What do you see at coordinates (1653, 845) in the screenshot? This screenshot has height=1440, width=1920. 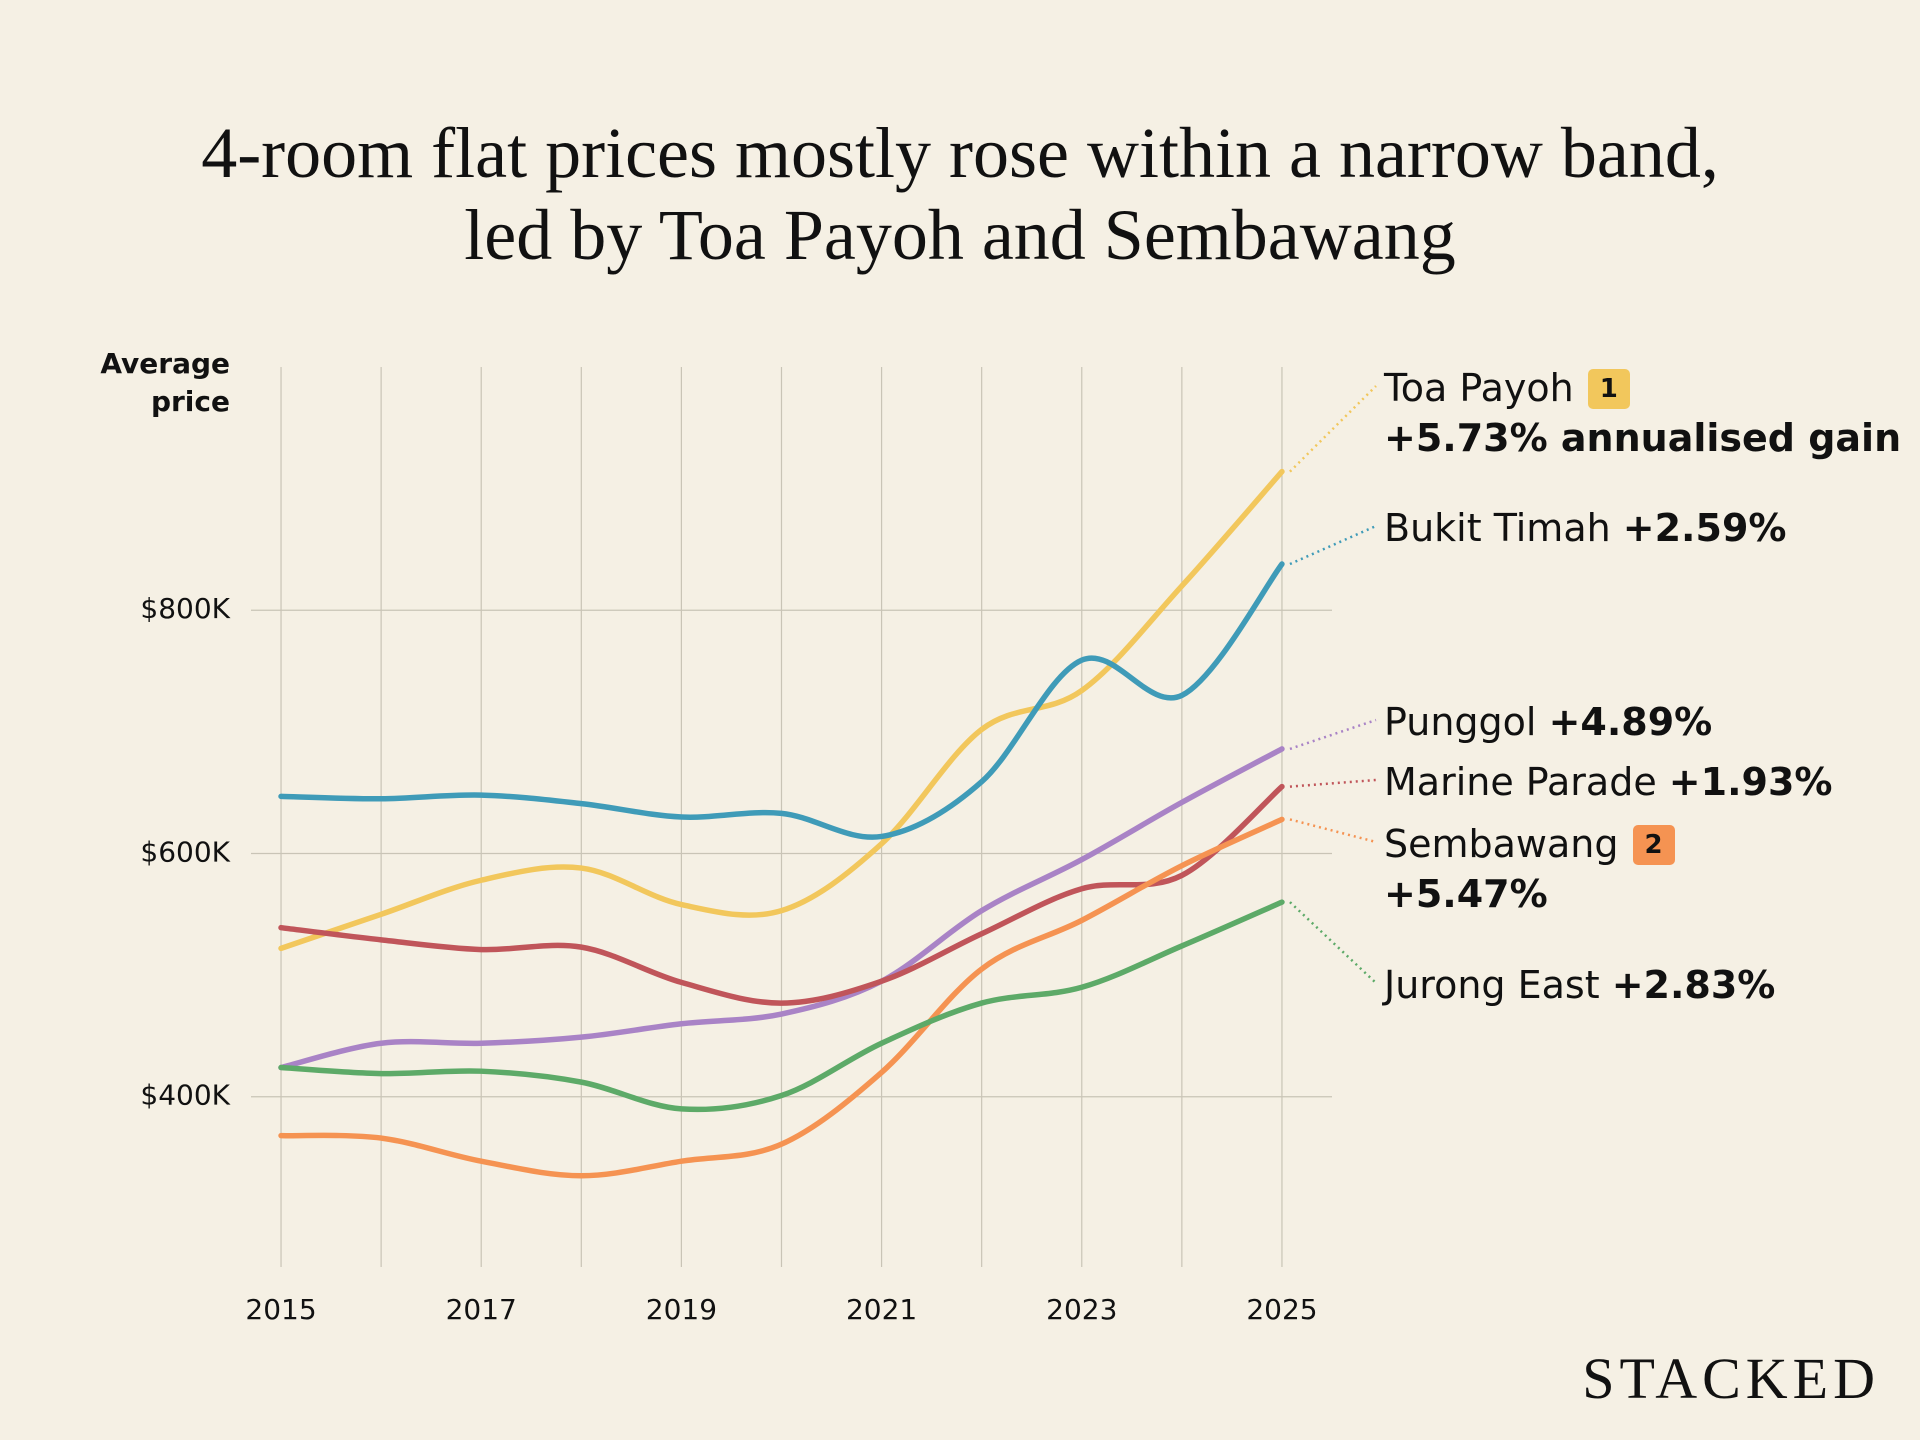 I see `rank-badge: 2` at bounding box center [1653, 845].